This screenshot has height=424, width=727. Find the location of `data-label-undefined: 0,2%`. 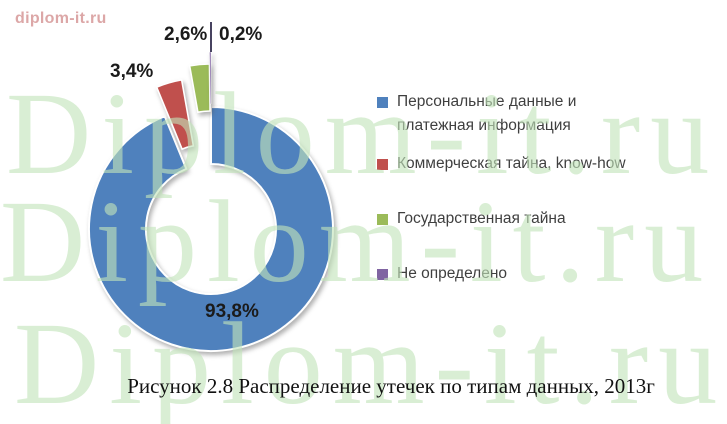

data-label-undefined: 0,2% is located at coordinates (241, 34).